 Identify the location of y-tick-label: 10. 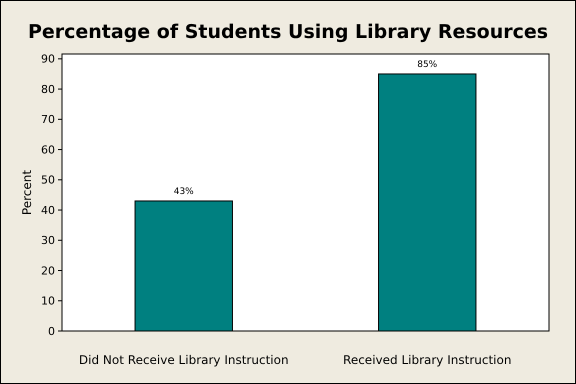
(48, 301).